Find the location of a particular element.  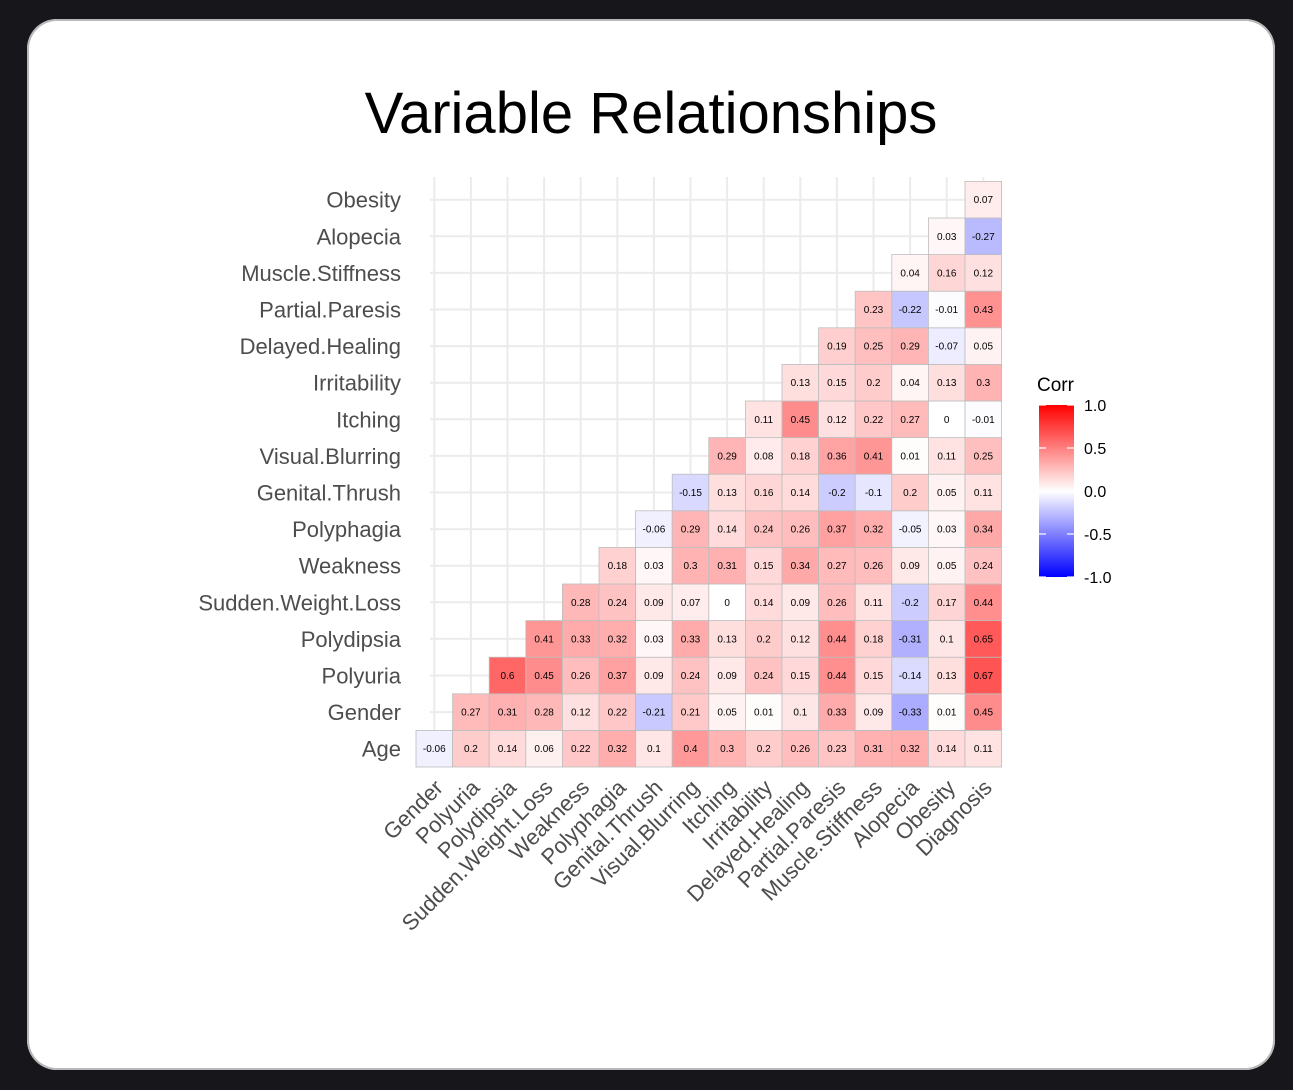

tile-value-label: -0.27 is located at coordinates (983, 237).